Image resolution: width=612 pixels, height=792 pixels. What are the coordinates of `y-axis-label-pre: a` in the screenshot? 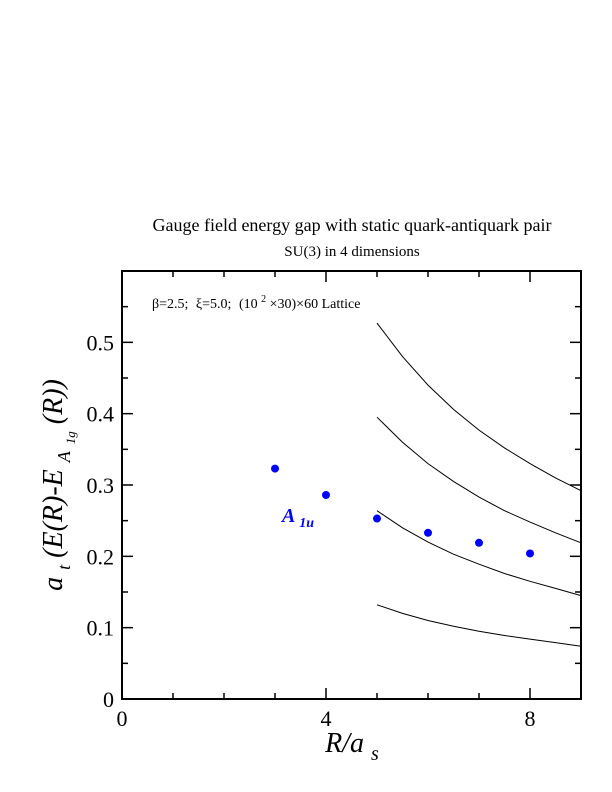 It's located at (53, 584).